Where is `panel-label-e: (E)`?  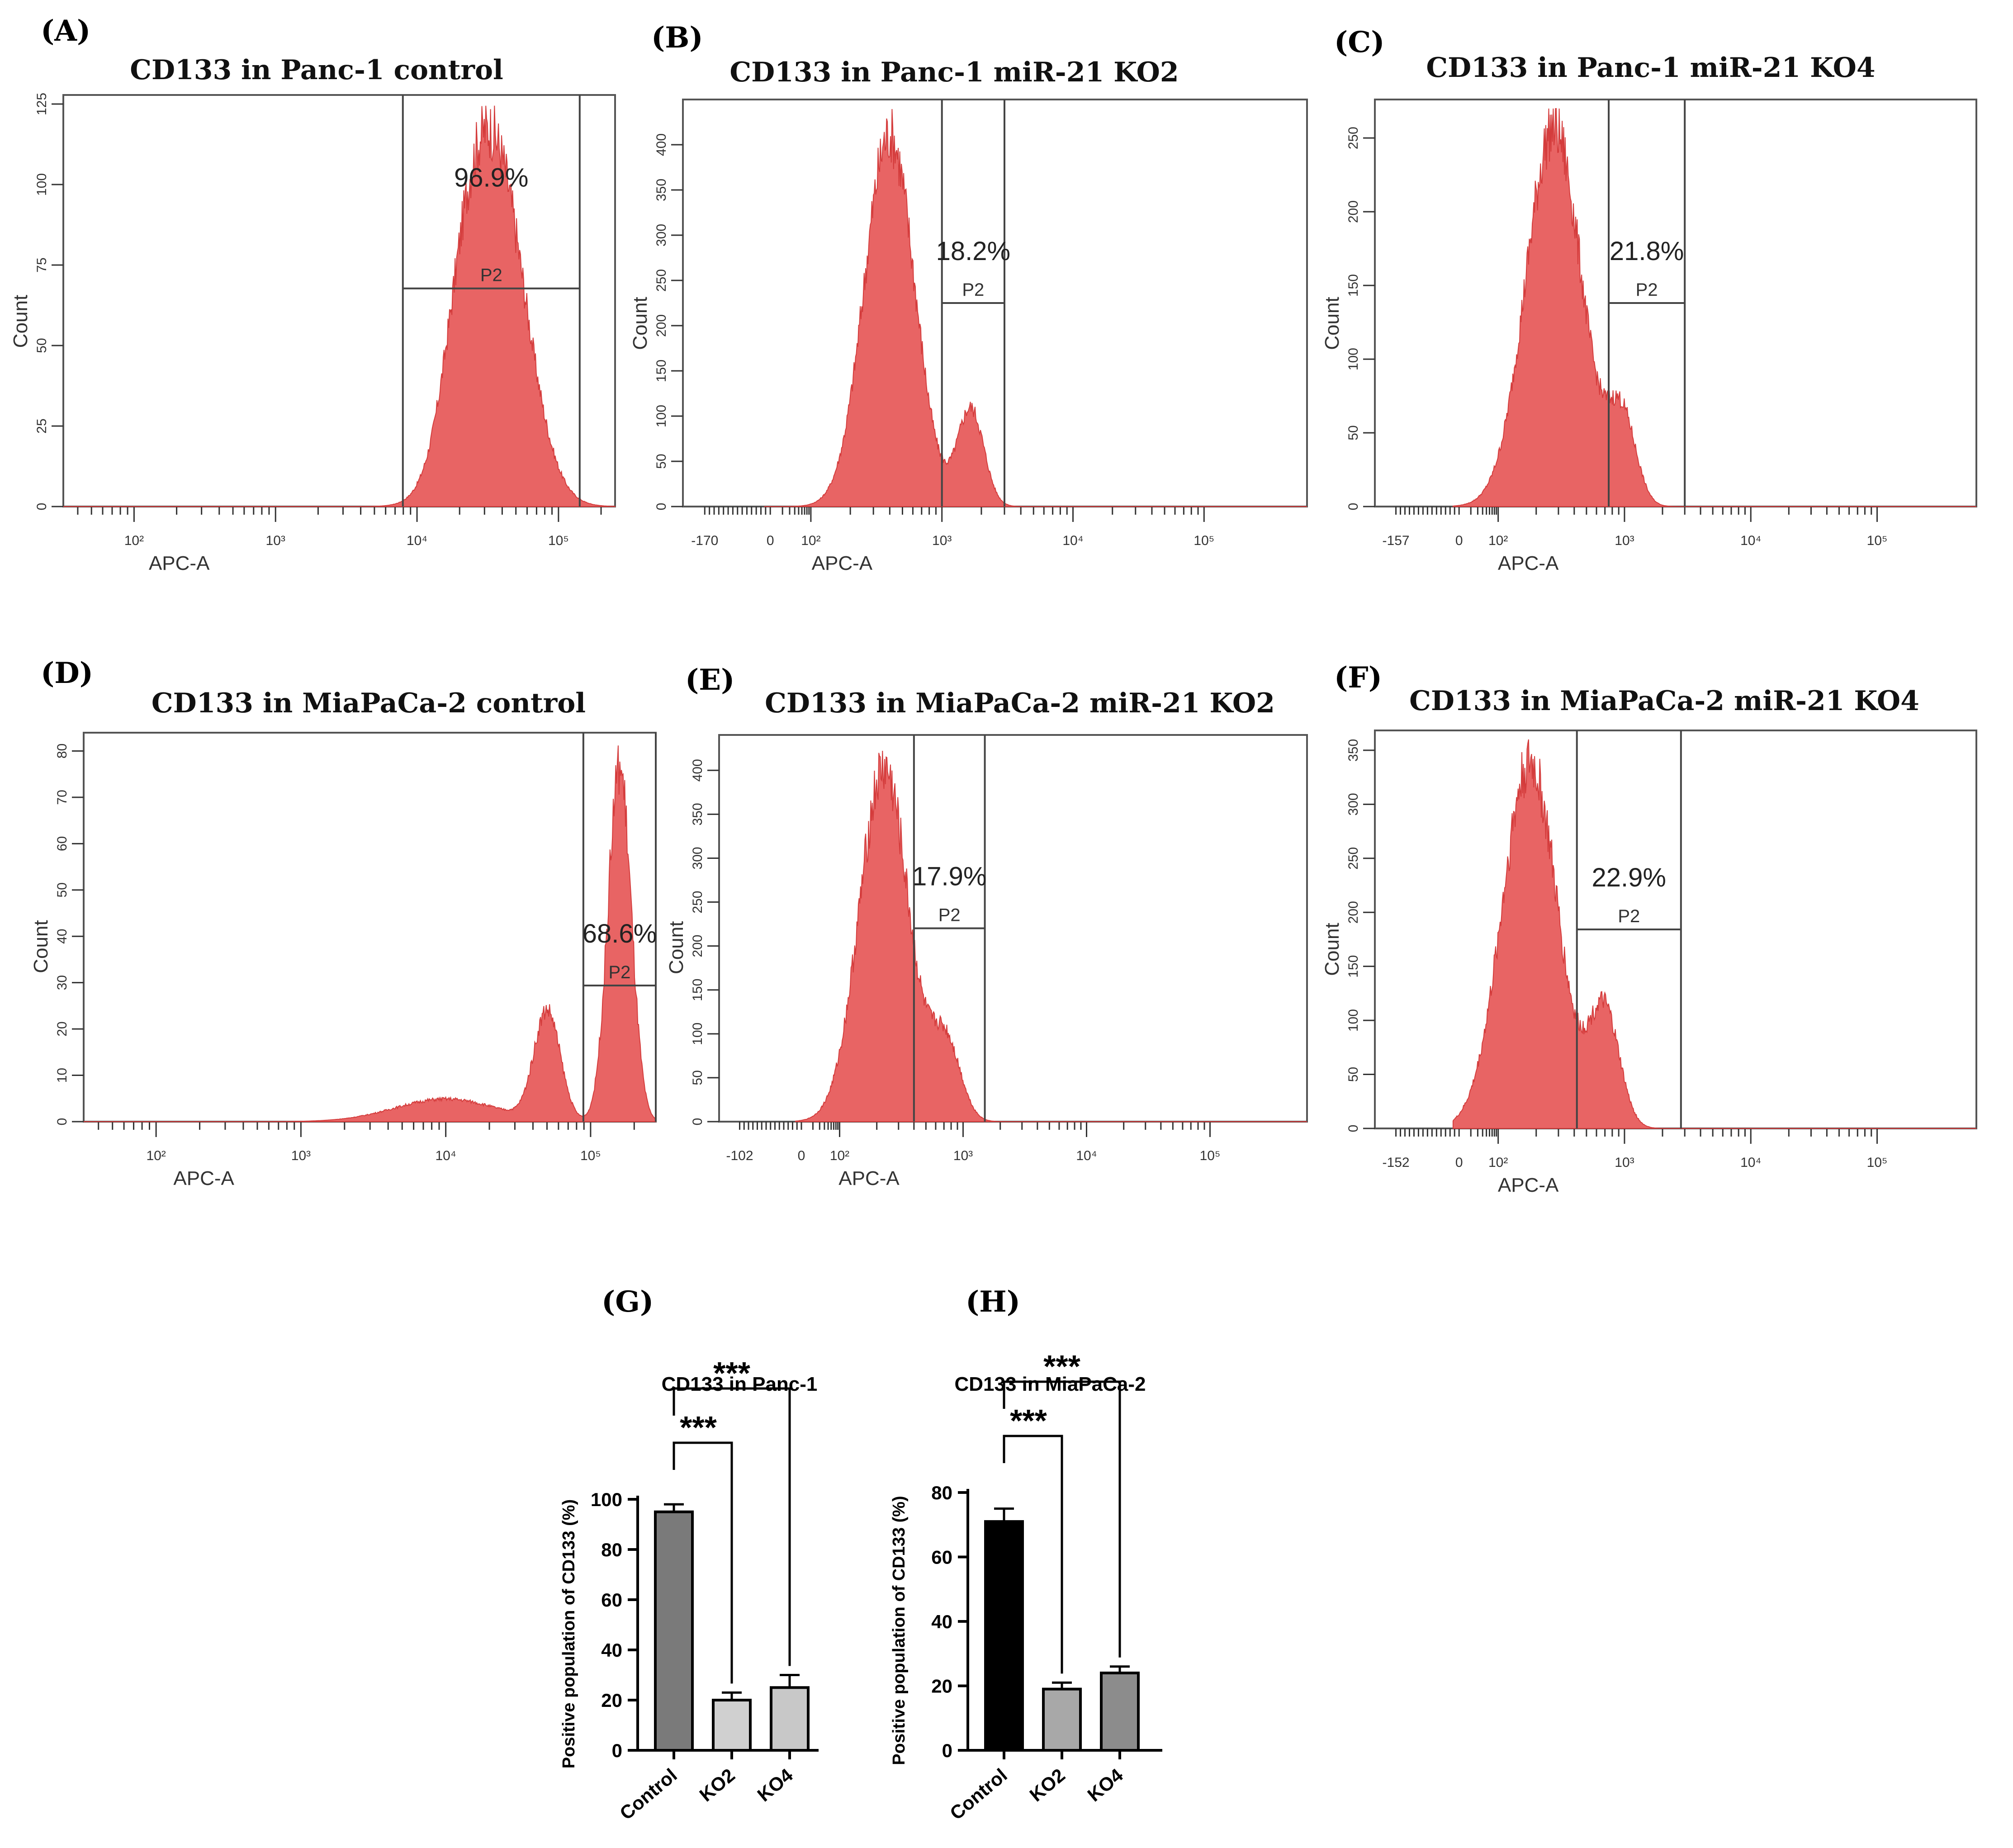 panel-label-e: (E) is located at coordinates (710, 680).